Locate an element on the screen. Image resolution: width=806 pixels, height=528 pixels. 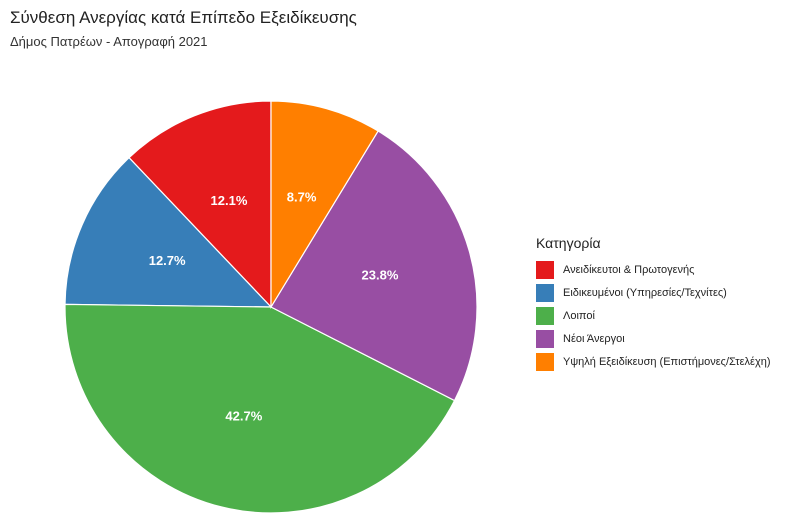
legend-item-1: Ανειδίκευτοι & Πρωτογενής is located at coordinates (653, 269).